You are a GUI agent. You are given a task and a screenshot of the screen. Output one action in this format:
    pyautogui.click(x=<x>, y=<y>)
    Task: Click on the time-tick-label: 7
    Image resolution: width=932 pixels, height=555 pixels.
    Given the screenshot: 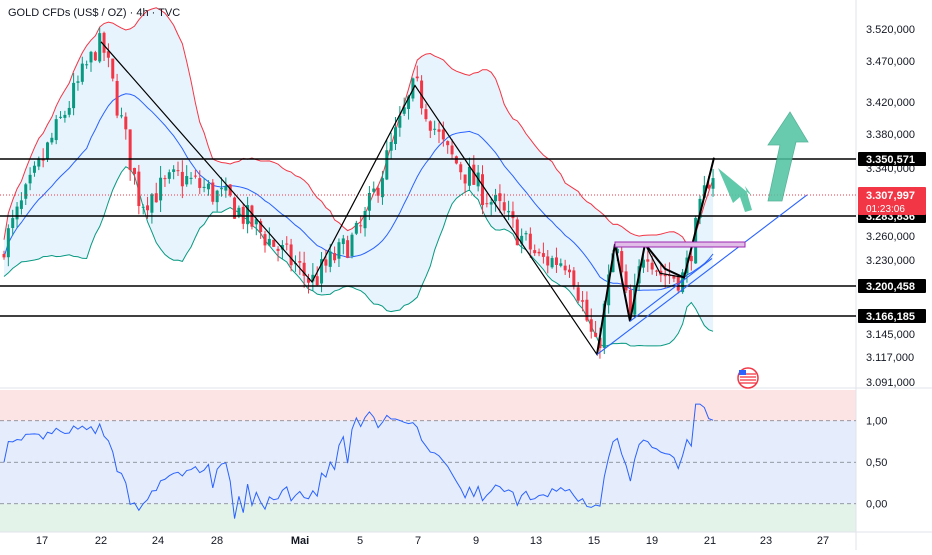 What is the action you would take?
    pyautogui.click(x=418, y=541)
    